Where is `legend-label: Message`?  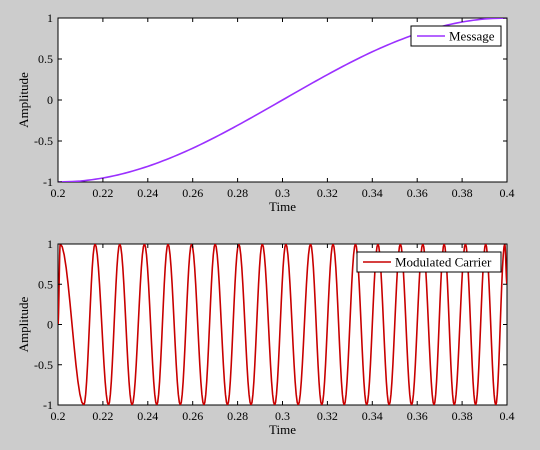 legend-label: Message is located at coordinates (472, 36).